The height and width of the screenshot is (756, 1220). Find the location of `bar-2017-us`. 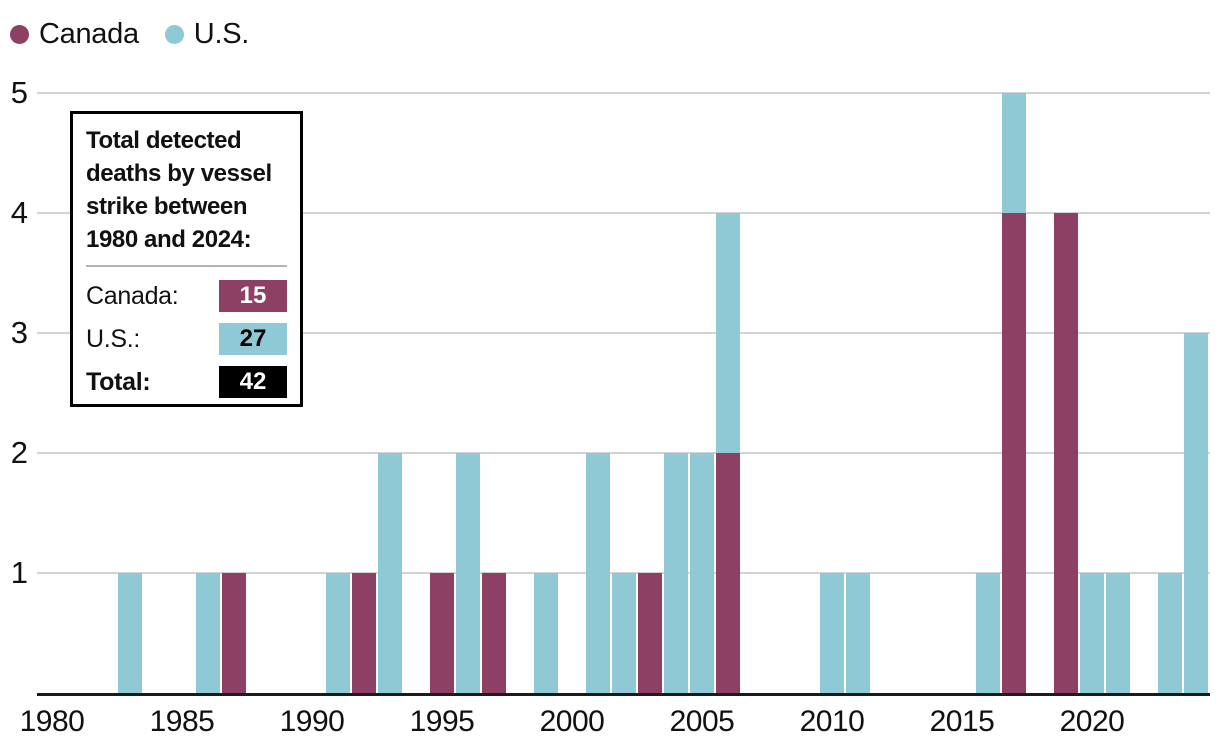

bar-2017-us is located at coordinates (1014, 153).